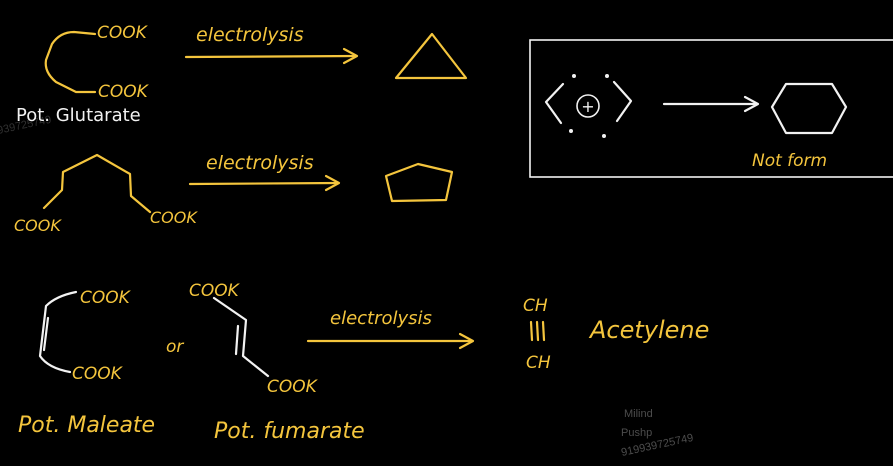  I want to click on note-box, so click(711, 108).